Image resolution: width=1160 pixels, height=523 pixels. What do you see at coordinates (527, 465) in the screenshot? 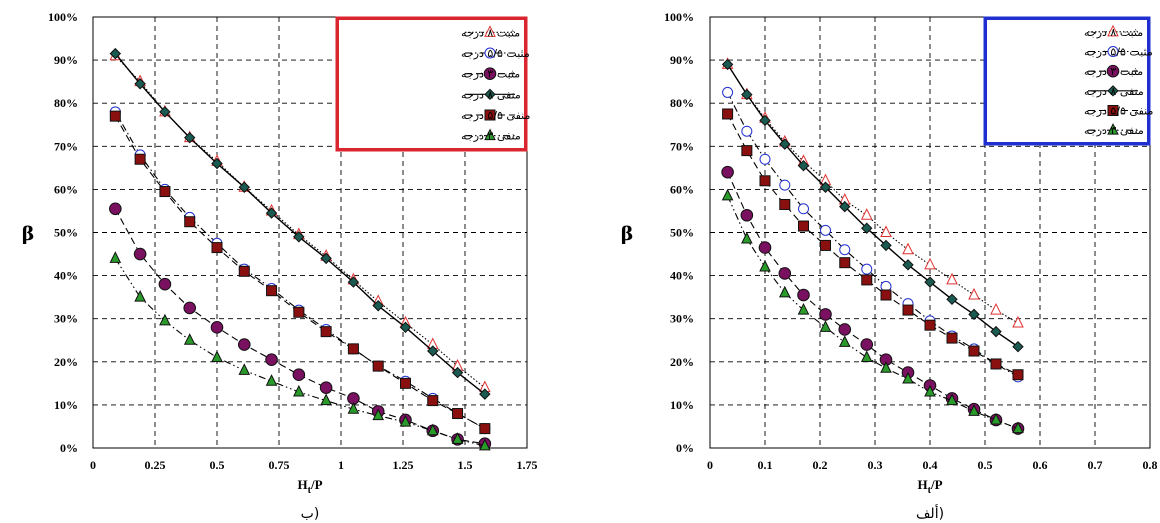
I see `x-tick-label: 1.75` at bounding box center [527, 465].